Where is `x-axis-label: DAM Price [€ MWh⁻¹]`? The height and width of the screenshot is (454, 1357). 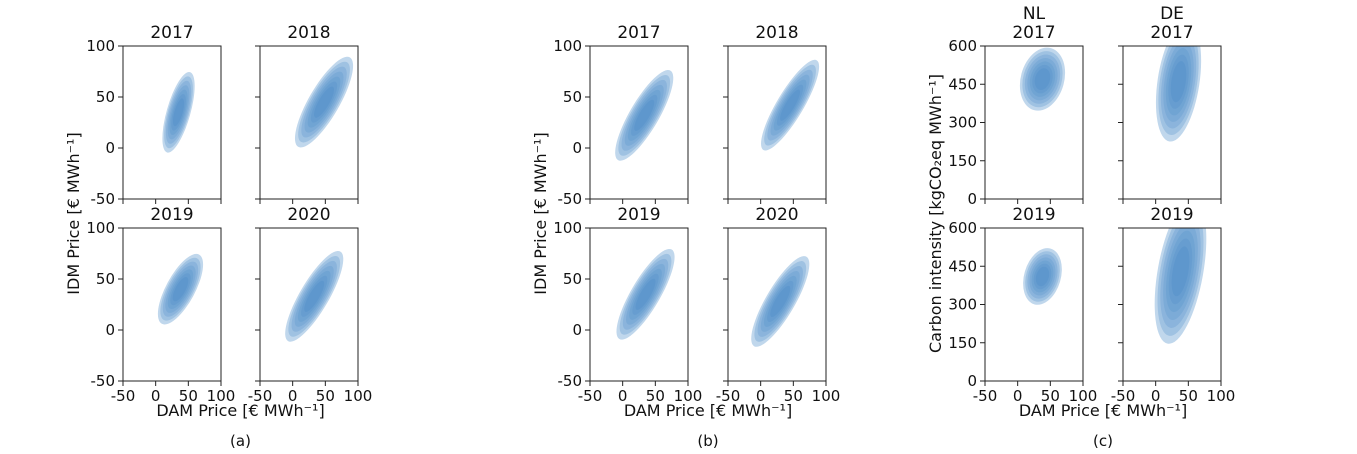
x-axis-label: DAM Price [€ MWh⁻¹] is located at coordinates (1103, 410).